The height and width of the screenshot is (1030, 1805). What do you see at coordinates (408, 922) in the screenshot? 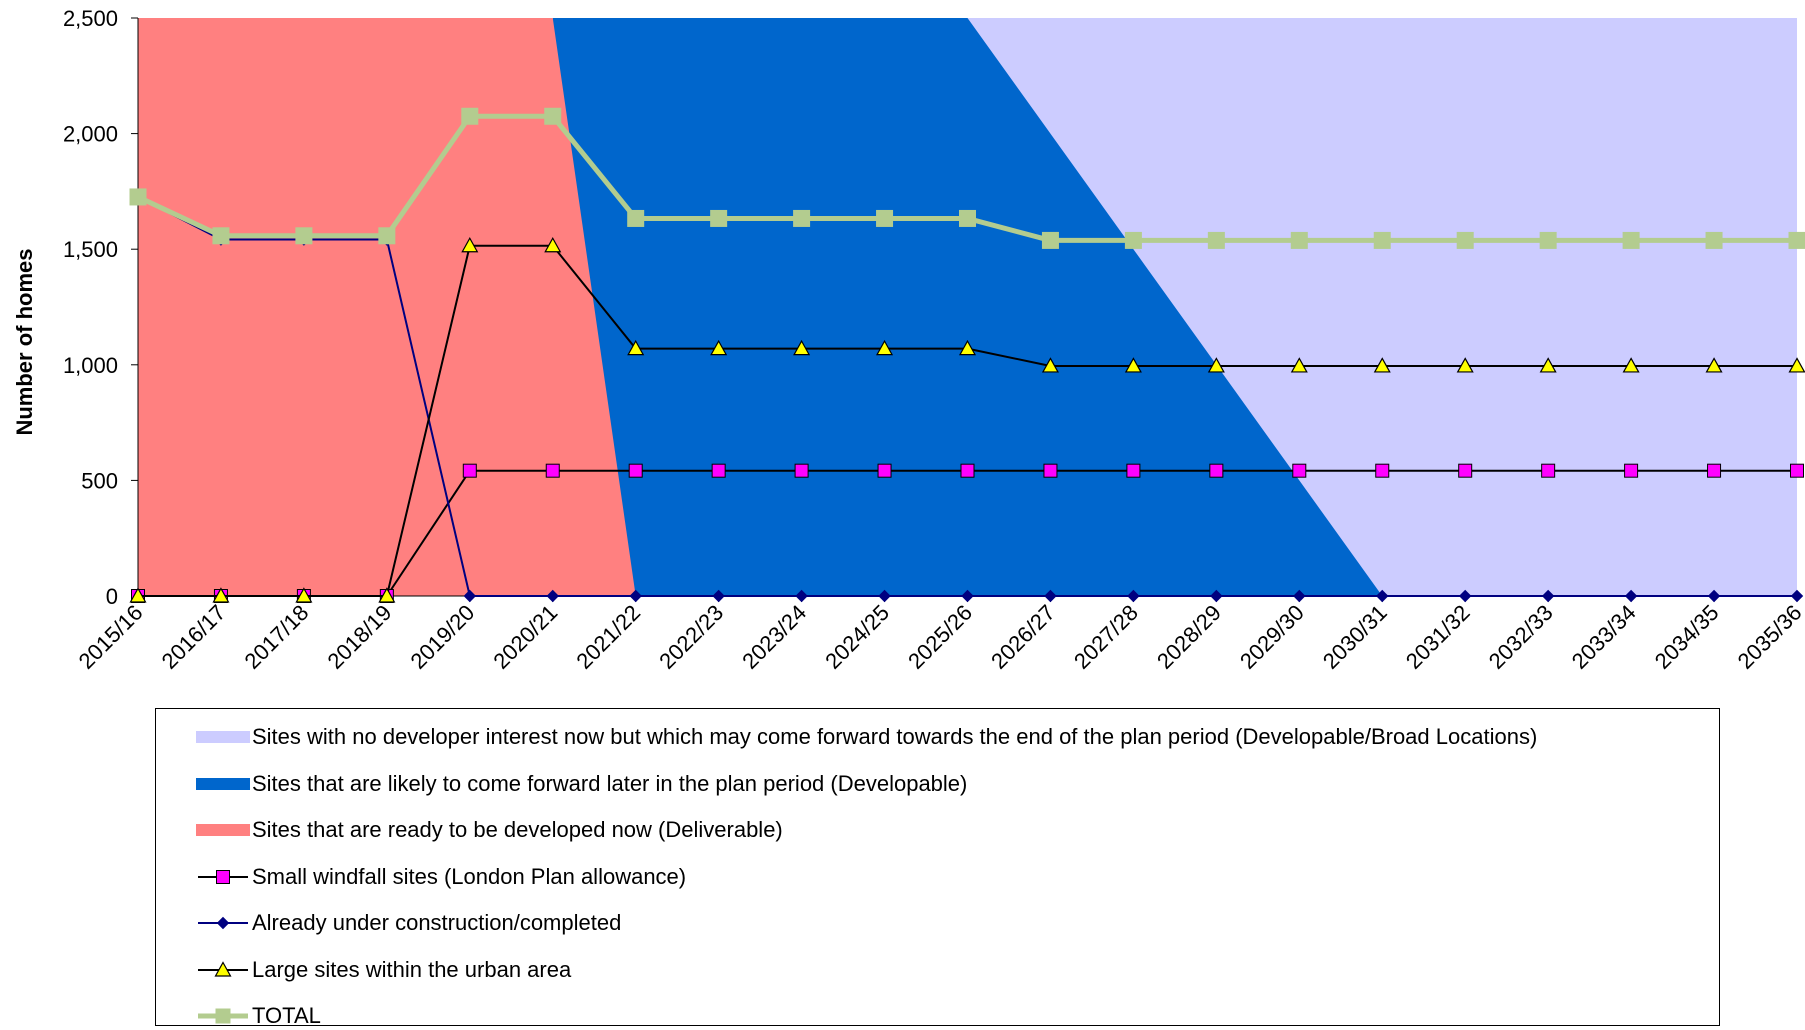
I see `legend-item: Already under construction/completed` at bounding box center [408, 922].